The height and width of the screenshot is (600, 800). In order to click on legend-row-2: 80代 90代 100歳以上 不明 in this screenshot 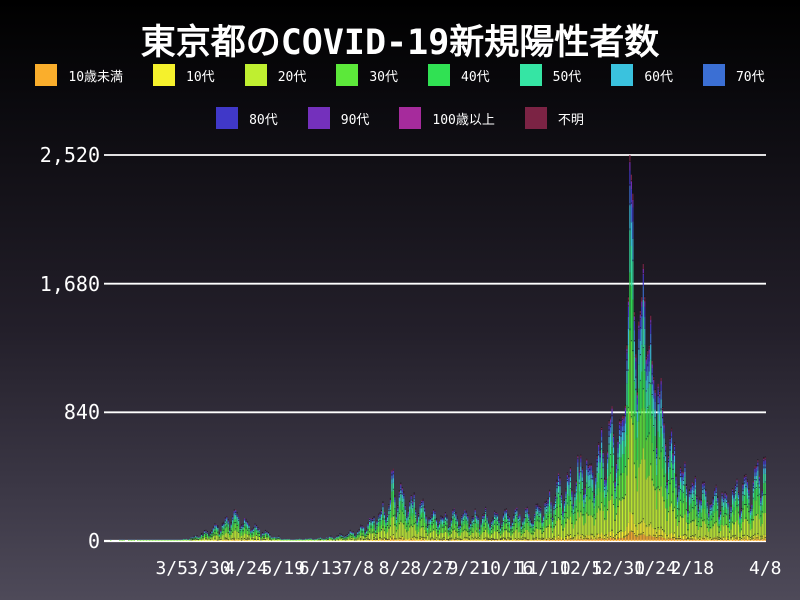, I will do `click(400, 118)`.